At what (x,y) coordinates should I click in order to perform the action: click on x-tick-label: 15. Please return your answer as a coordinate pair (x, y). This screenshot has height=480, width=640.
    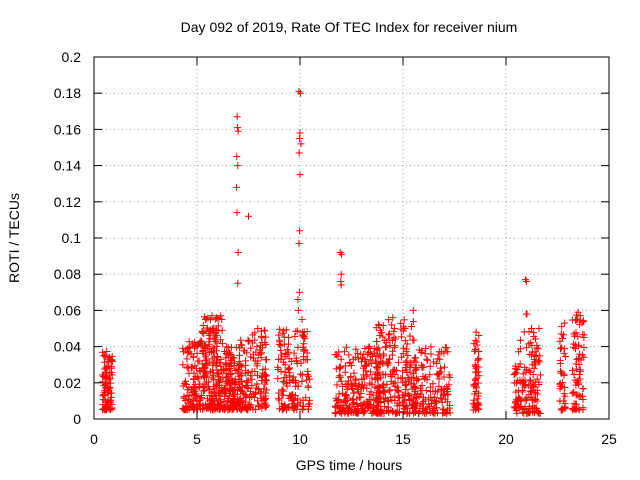
    Looking at the image, I should click on (403, 439).